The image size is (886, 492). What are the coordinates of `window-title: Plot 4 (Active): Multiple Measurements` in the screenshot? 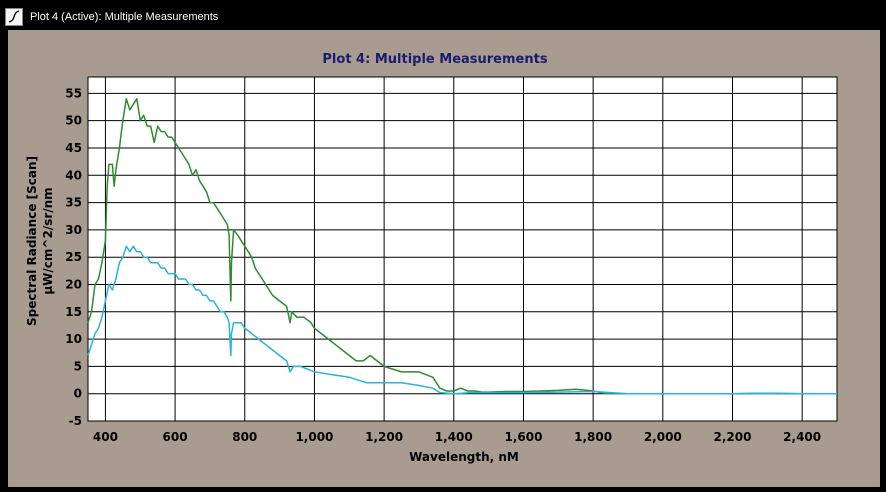 It's located at (124, 17).